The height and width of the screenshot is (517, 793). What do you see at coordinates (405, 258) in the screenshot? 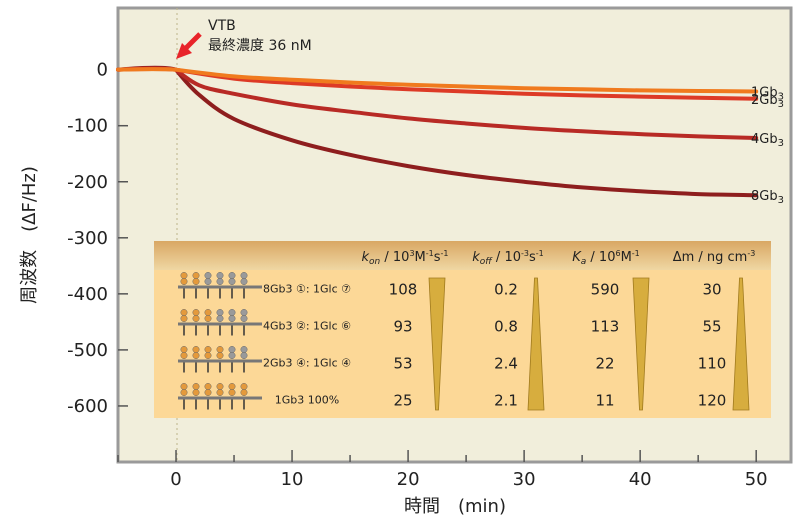
I see `table-header-0: kon / 103M-1s-1` at bounding box center [405, 258].